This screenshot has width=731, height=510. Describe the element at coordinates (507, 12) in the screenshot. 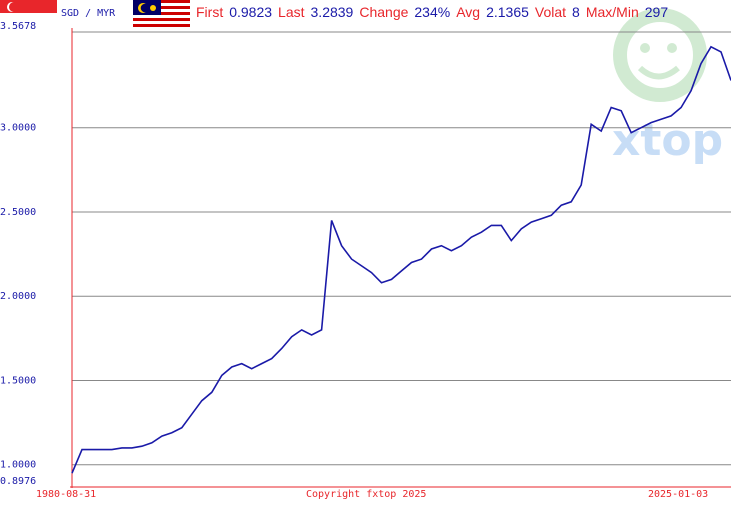

I see `stat-value: 2.1365` at that location.